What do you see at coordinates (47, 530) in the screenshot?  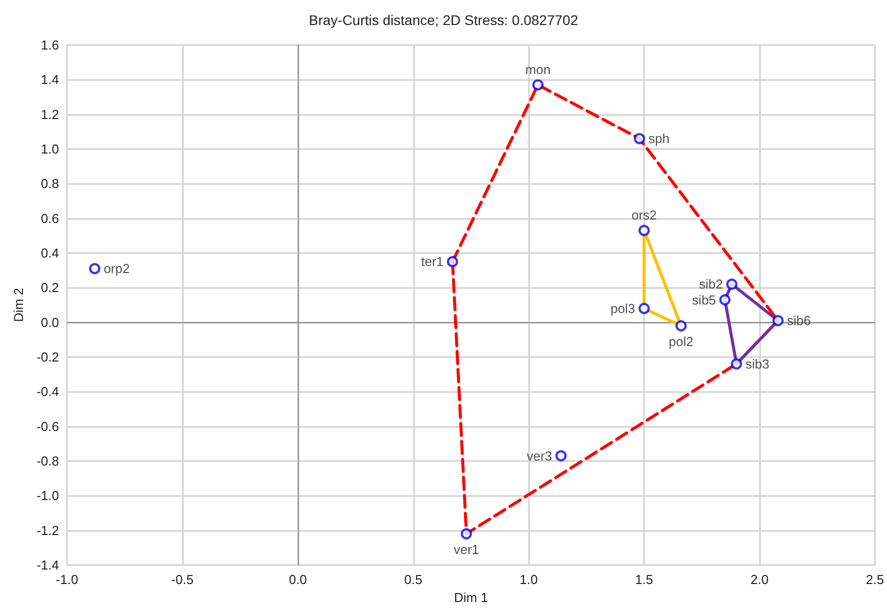 I see `y-tick-label: -1.2` at bounding box center [47, 530].